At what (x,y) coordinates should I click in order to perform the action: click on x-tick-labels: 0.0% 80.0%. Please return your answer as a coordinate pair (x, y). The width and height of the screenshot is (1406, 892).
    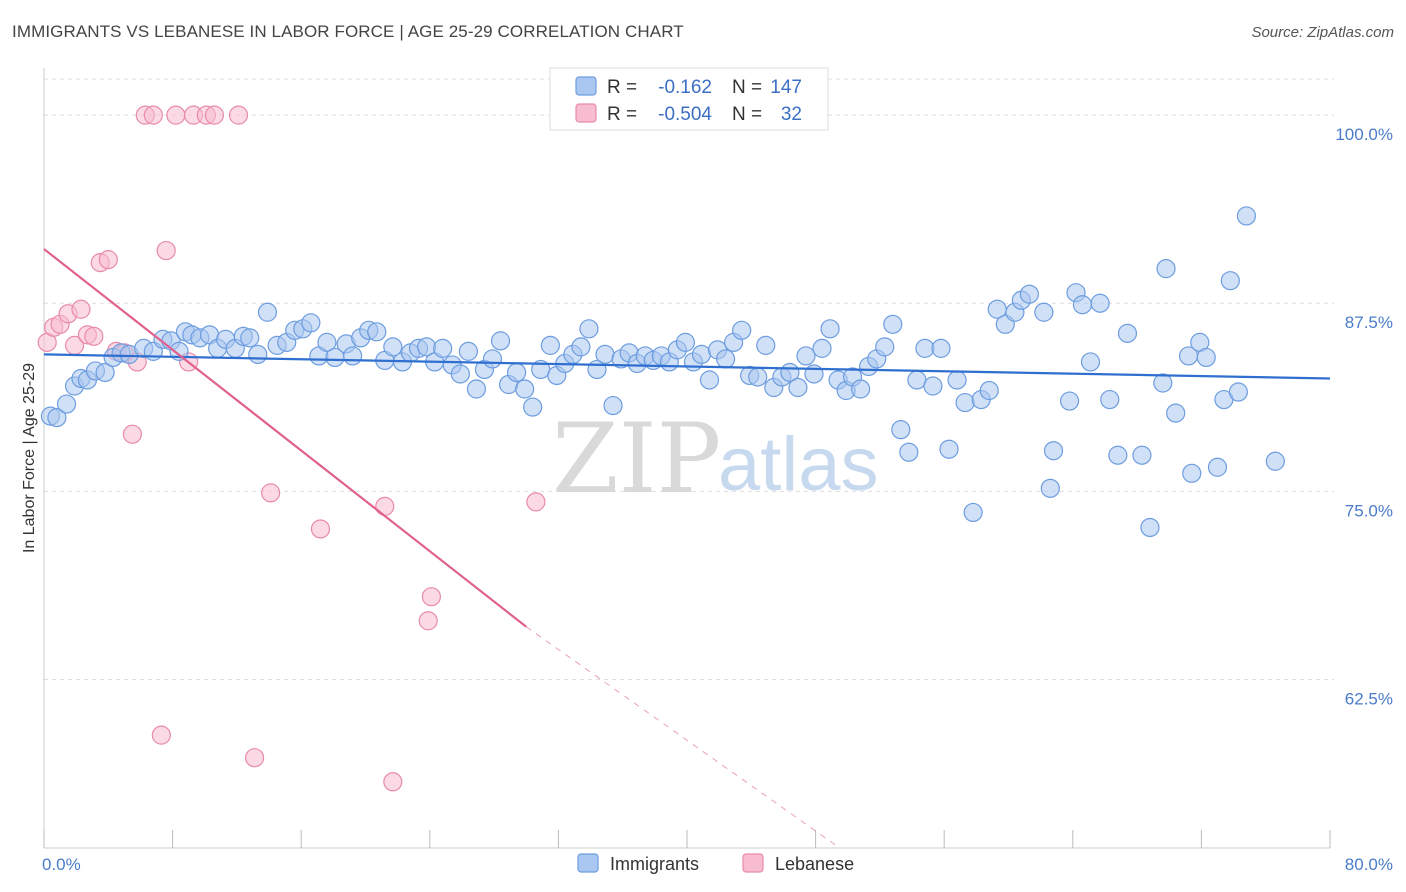
    Looking at the image, I should click on (717, 864).